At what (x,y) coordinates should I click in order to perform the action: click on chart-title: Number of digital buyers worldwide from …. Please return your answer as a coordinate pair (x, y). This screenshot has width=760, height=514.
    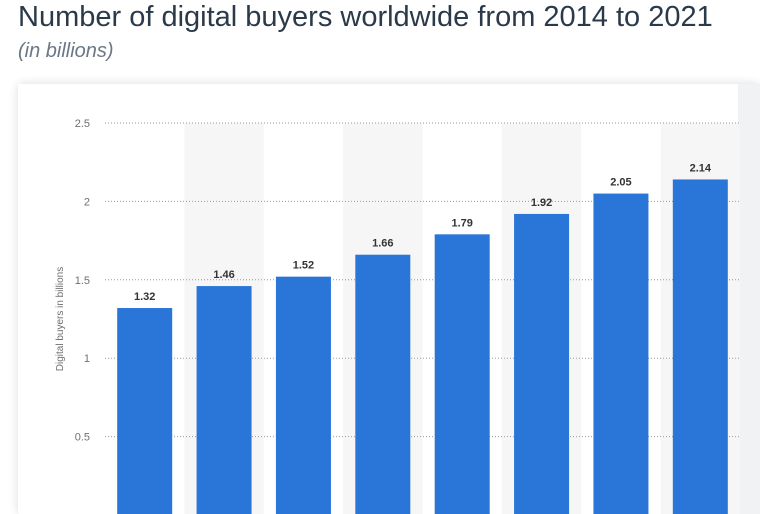
    Looking at the image, I should click on (365, 17).